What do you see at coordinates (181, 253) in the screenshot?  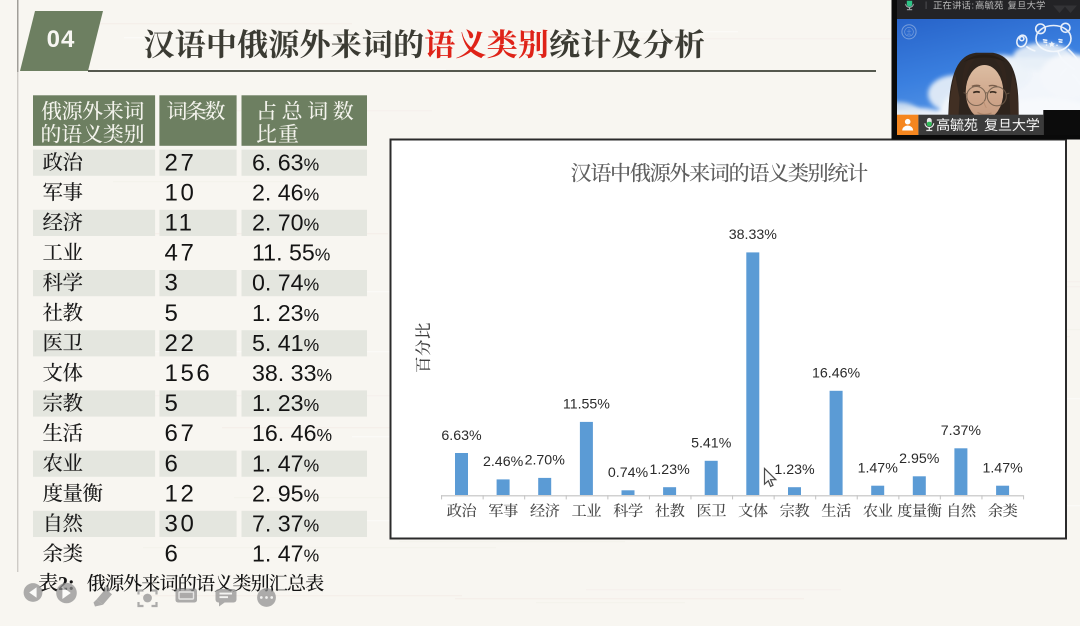 I see `svg-text: 47` at bounding box center [181, 253].